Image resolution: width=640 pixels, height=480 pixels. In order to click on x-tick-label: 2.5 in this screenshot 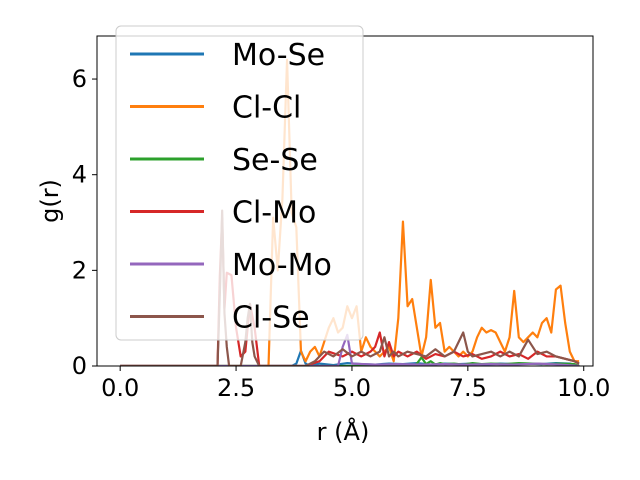, I will do `click(236, 388)`.